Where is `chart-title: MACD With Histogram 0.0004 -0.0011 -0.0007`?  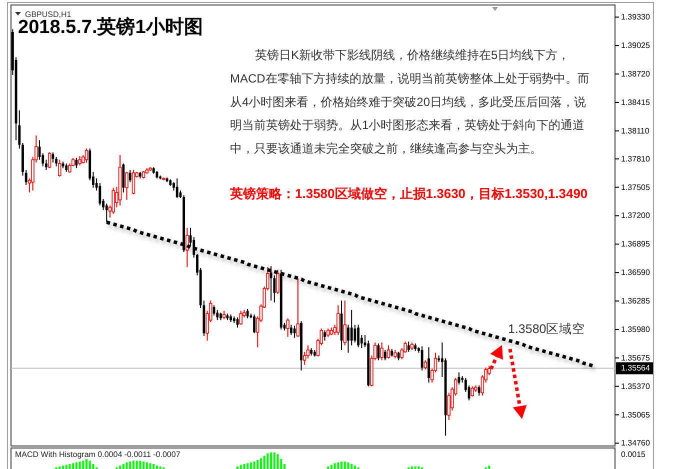 chart-title: MACD With Histogram 0.0004 -0.0011 -0.0007 is located at coordinates (98, 454).